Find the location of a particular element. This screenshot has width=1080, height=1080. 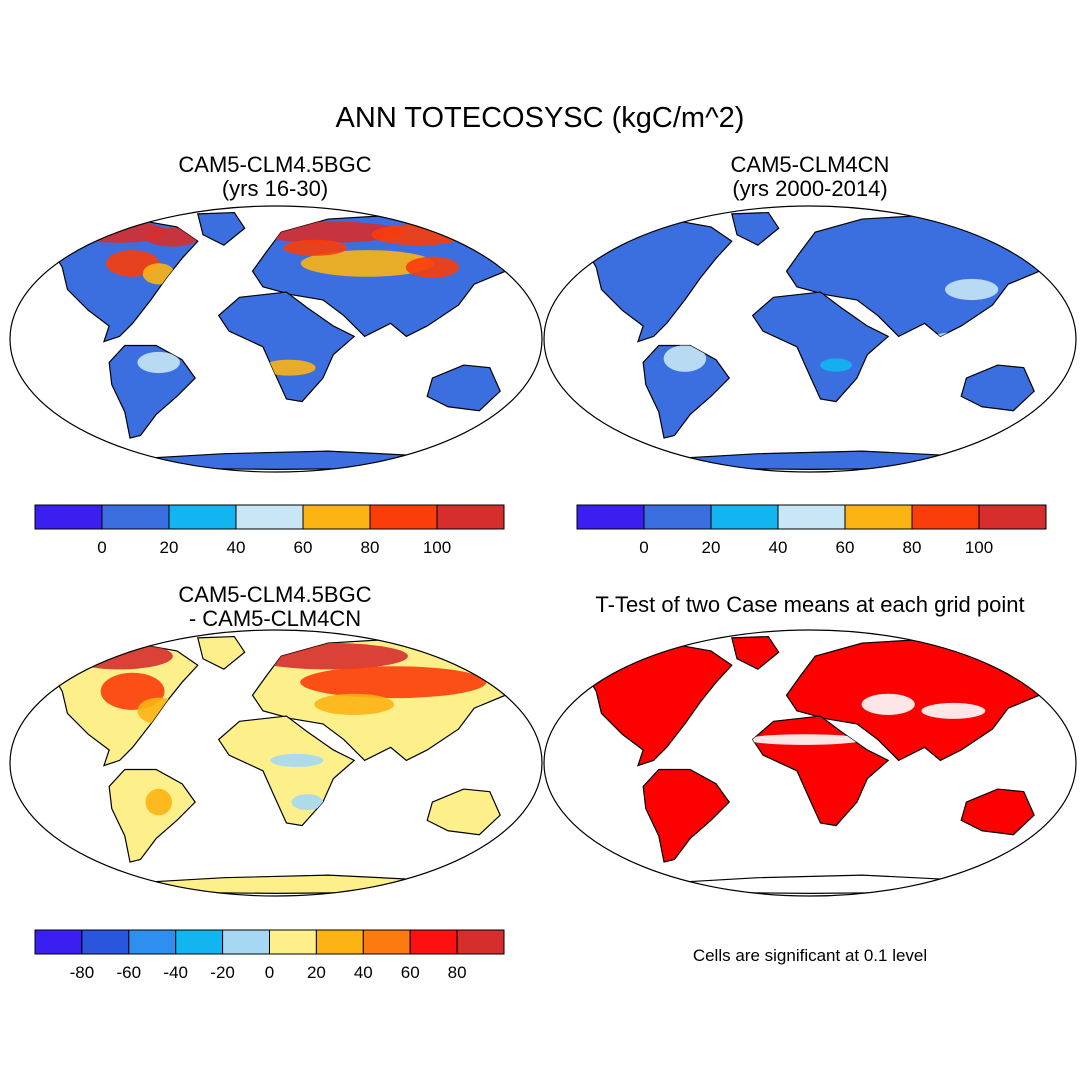

map-top-left is located at coordinates (276, 339).